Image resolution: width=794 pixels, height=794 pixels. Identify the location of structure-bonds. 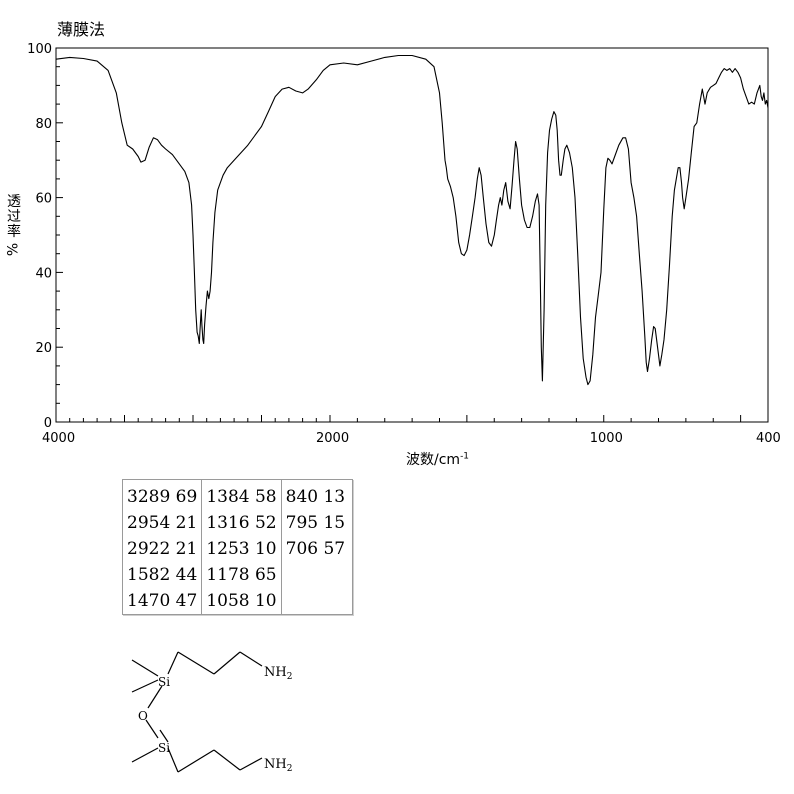
(197, 712).